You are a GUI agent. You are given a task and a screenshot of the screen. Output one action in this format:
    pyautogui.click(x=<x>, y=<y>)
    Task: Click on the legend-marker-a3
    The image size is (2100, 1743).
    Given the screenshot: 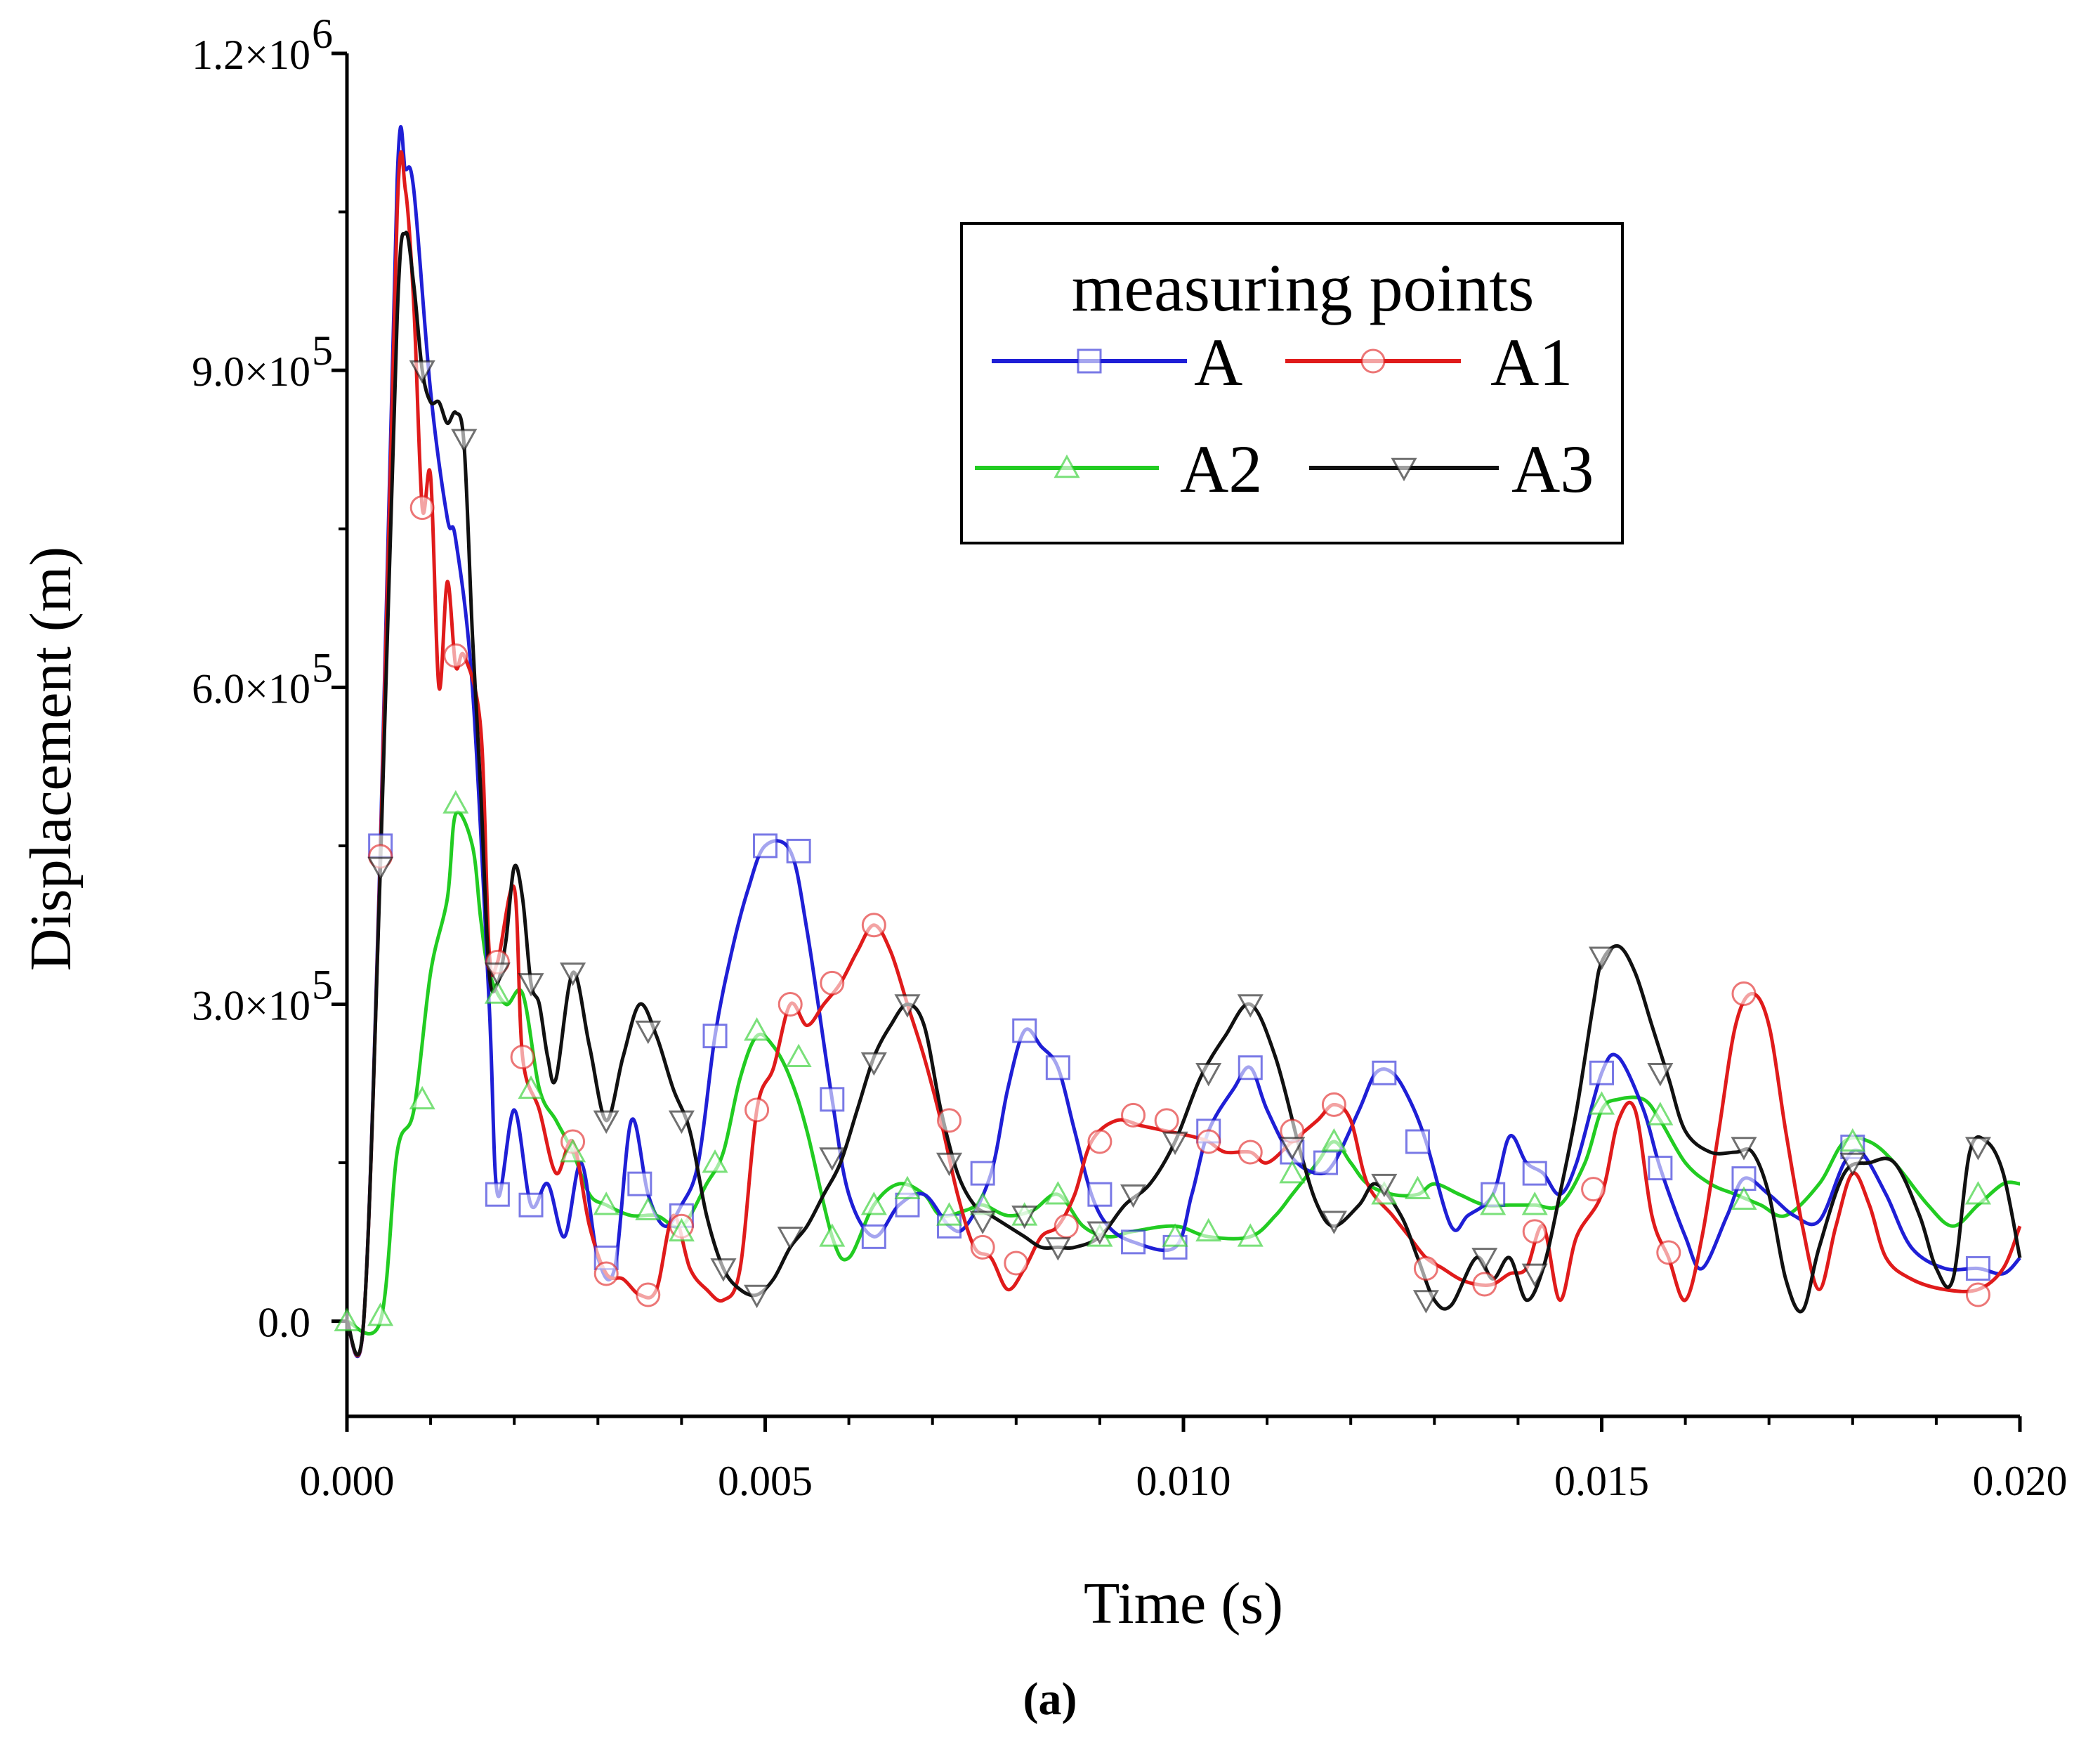 What is the action you would take?
    pyautogui.click(x=1404, y=469)
    